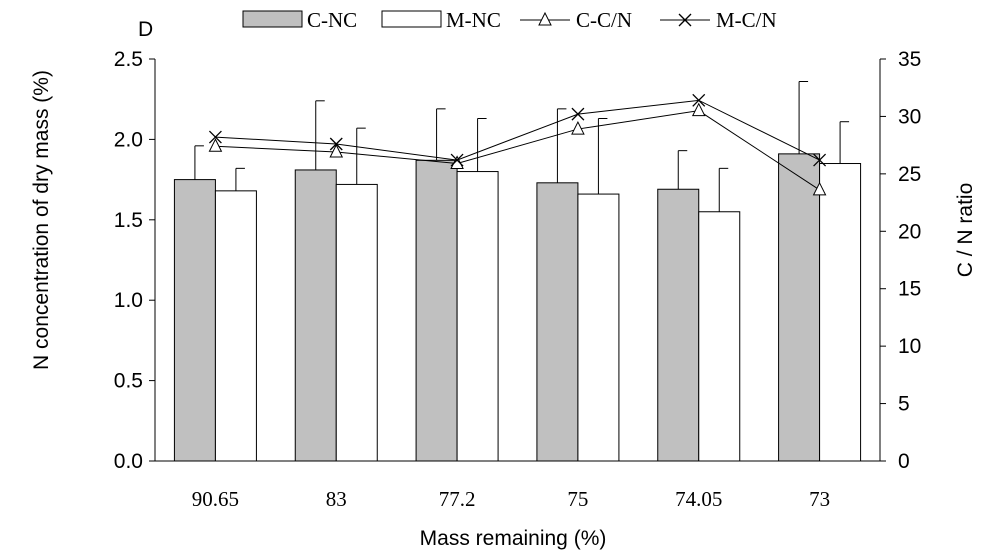 This screenshot has height=557, width=982. What do you see at coordinates (909, 59) in the screenshot?
I see `y2-tick-label: 35` at bounding box center [909, 59].